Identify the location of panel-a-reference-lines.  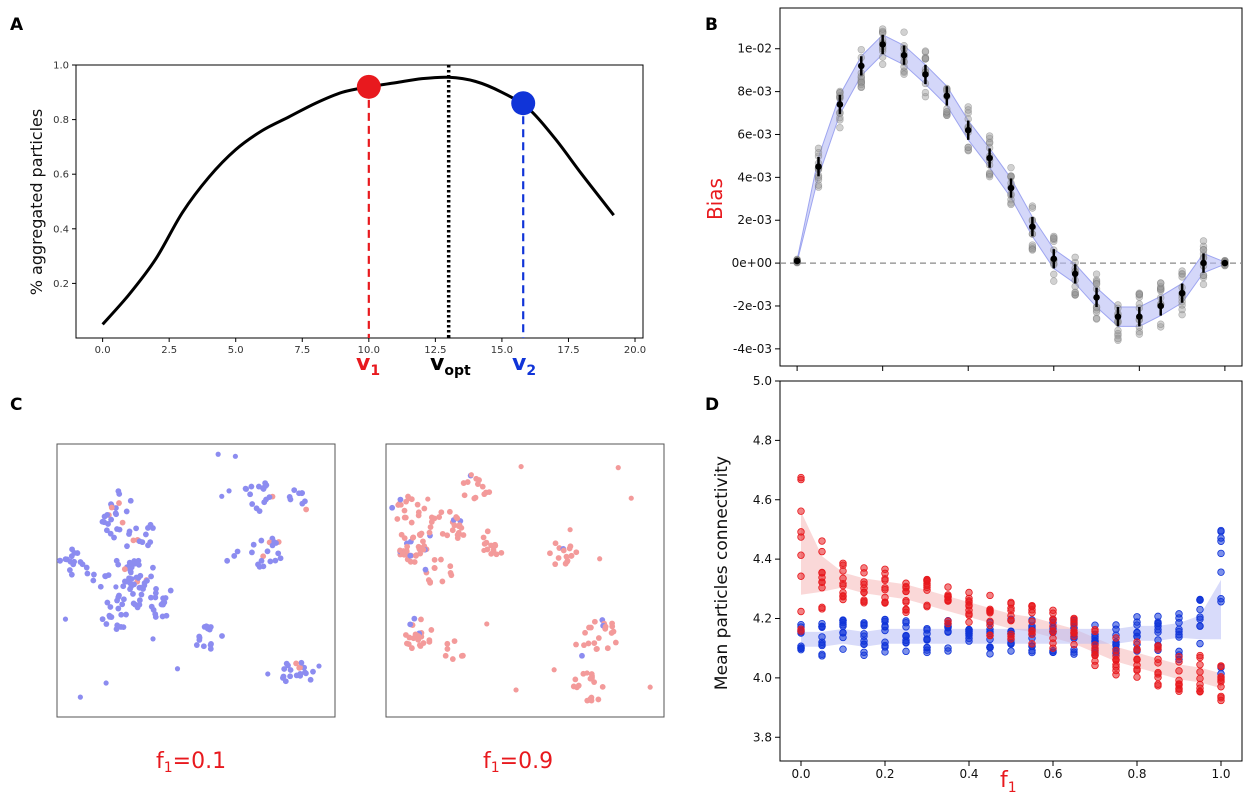
(446, 201).